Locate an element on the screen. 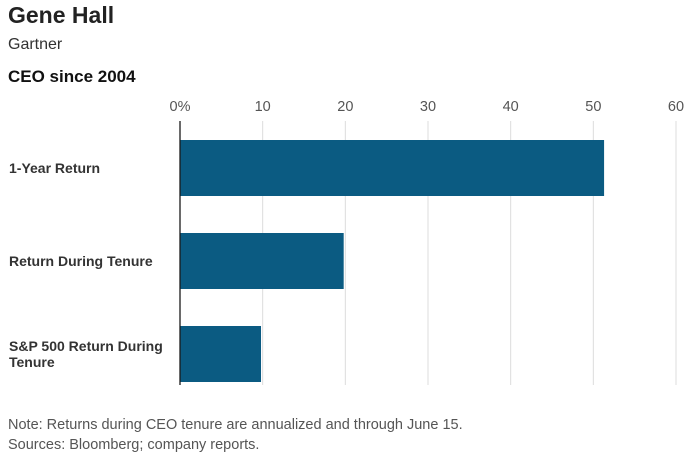 The height and width of the screenshot is (462, 689). chart-sources: Sources: Bloomberg; company reports. is located at coordinates (134, 445).